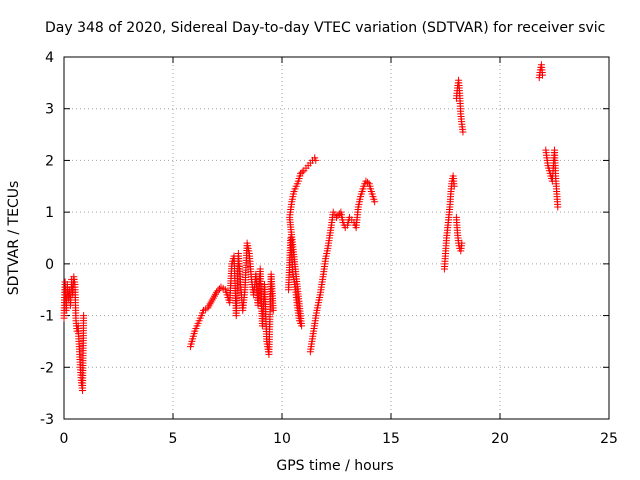 Image resolution: width=640 pixels, height=480 pixels. Describe the element at coordinates (49, 161) in the screenshot. I see `y-tick-label: 2` at that location.